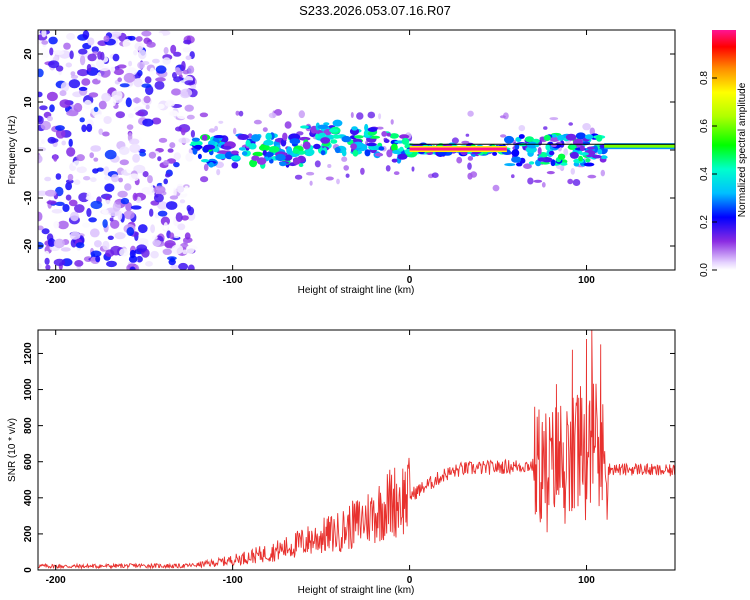 Image resolution: width=750 pixels, height=600 pixels. I want to click on snr-ylabel: SNR (10 * v/v), so click(12, 450).